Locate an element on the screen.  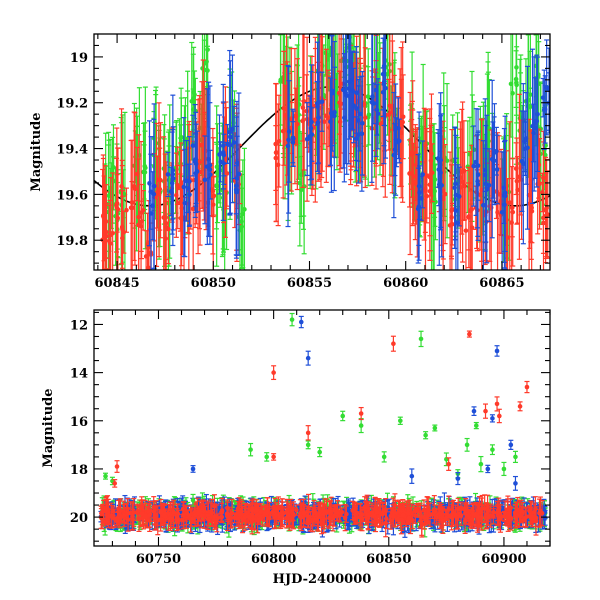
x-tick-label: 60900 is located at coordinates (503, 559).